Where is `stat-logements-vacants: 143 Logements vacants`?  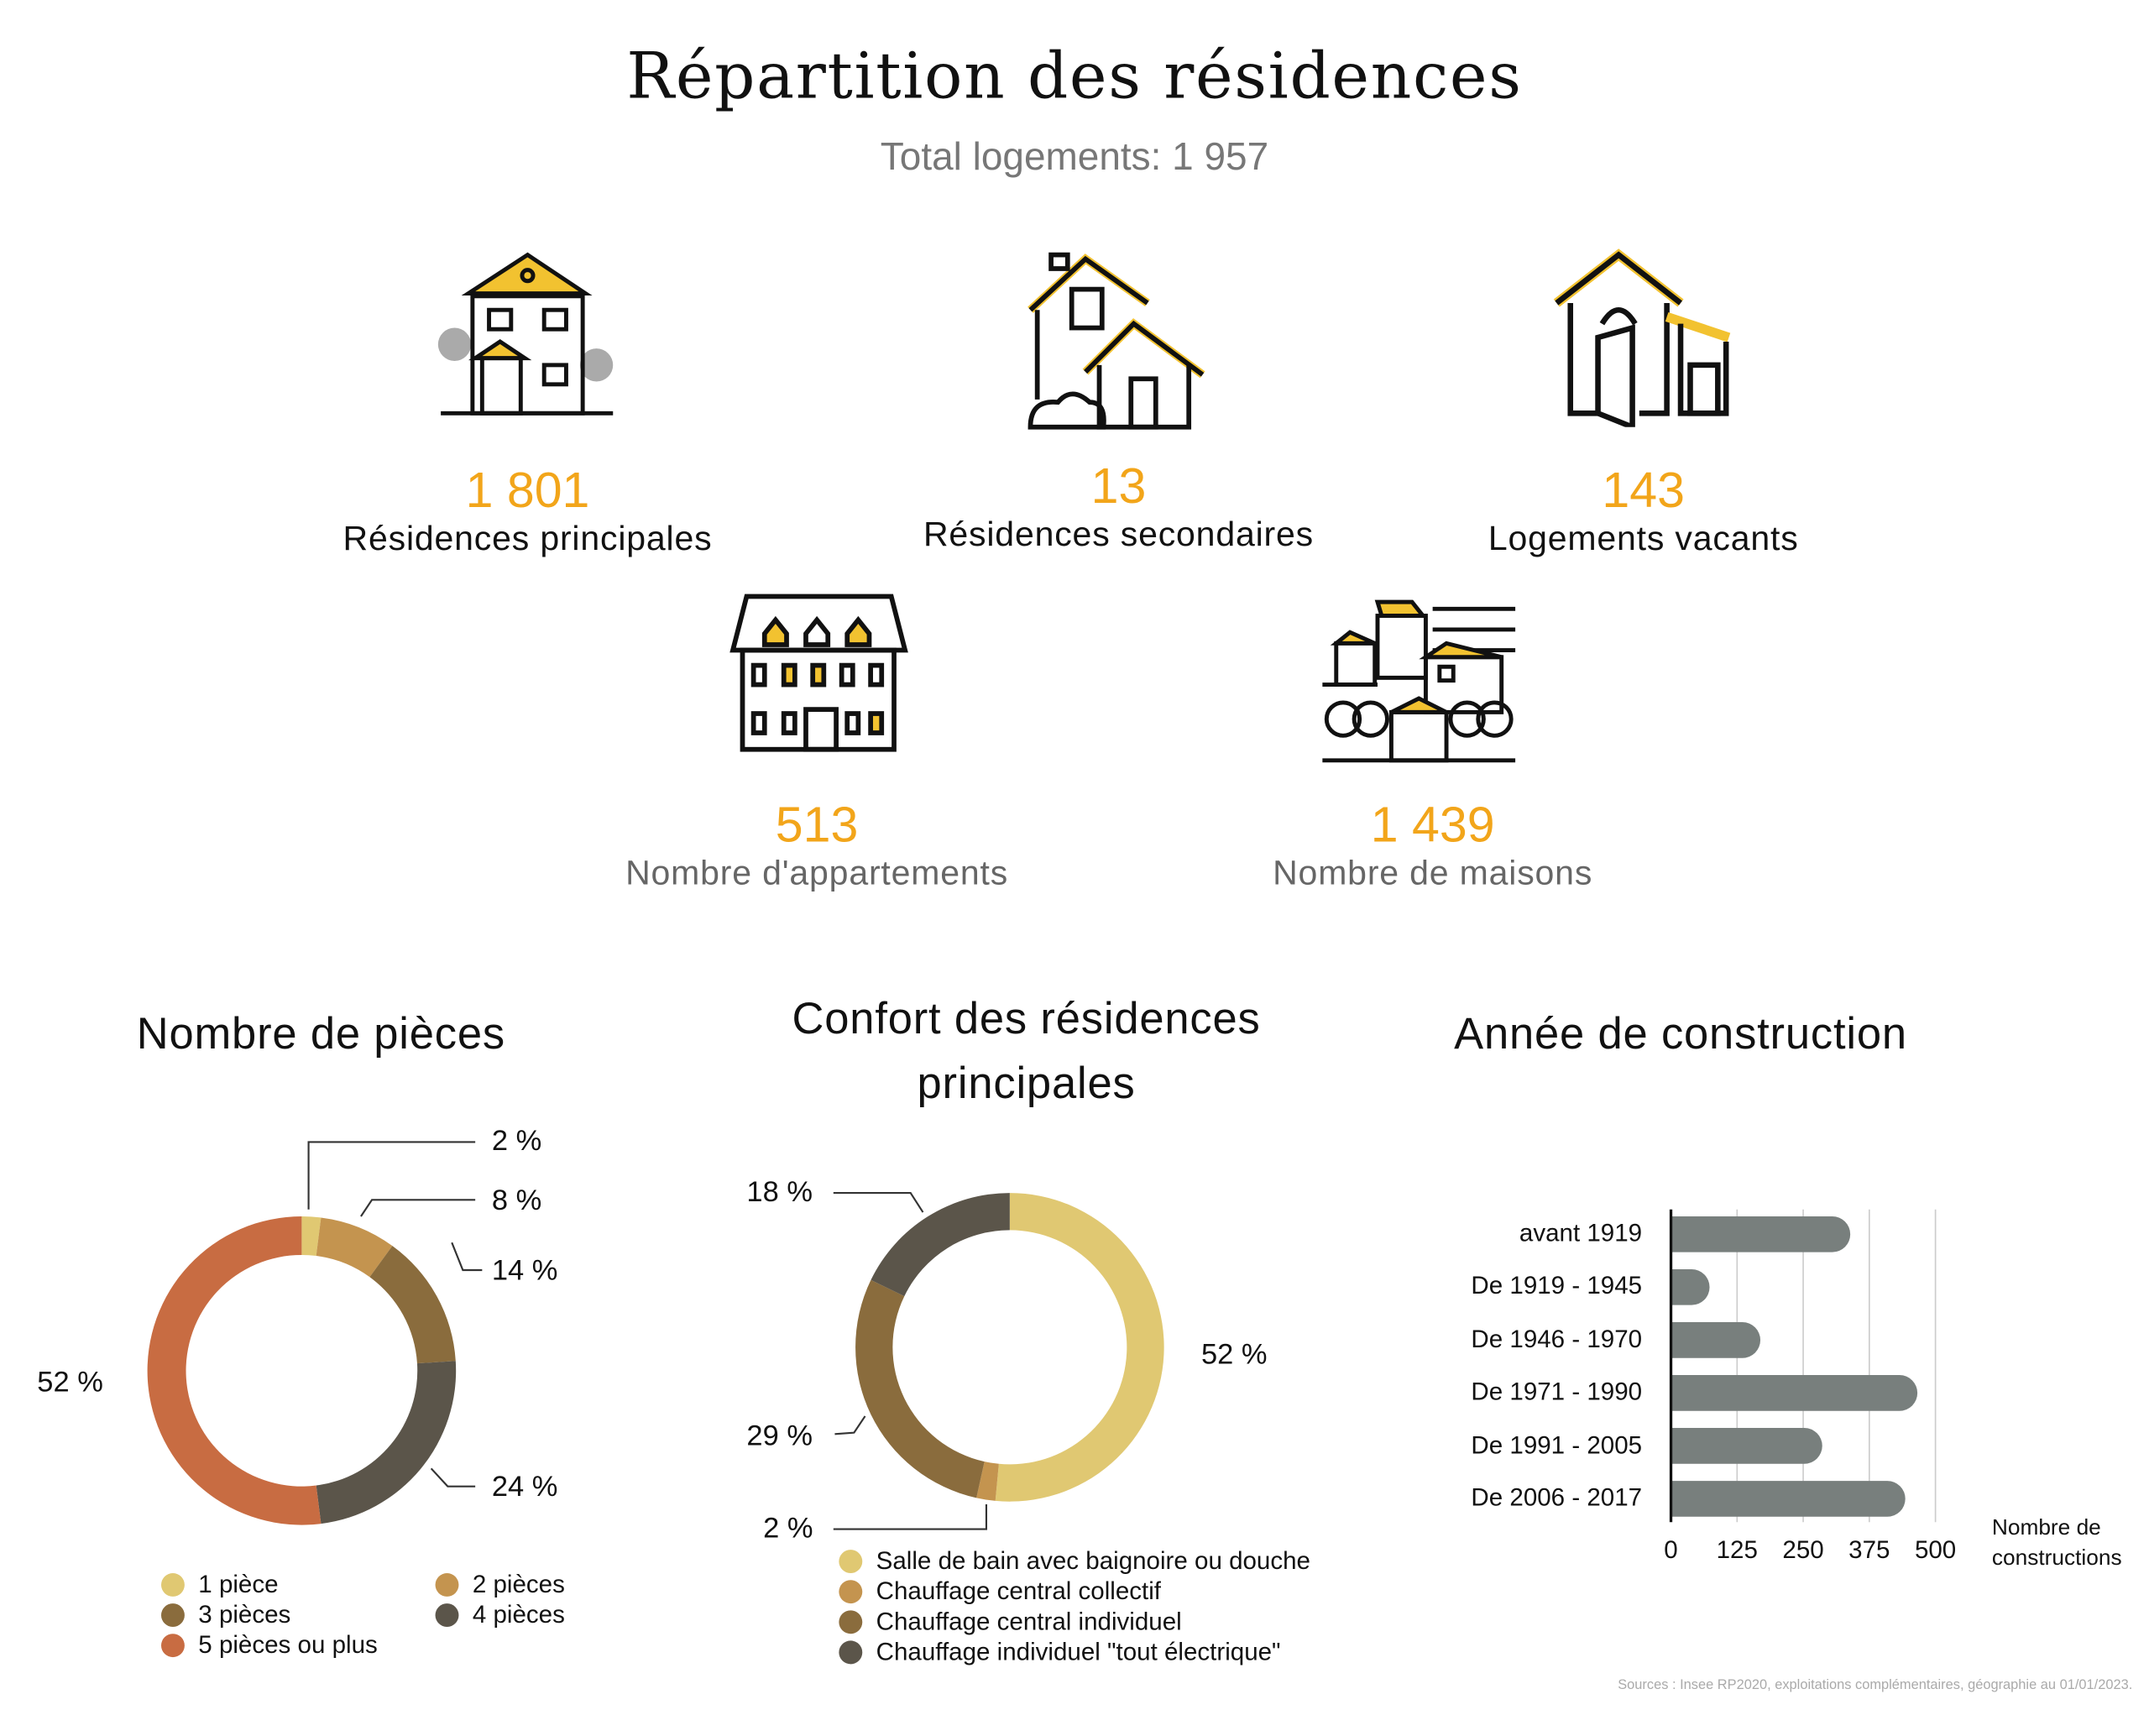
stat-logements-vacants: 143 Logements vacants is located at coordinates (1643, 511).